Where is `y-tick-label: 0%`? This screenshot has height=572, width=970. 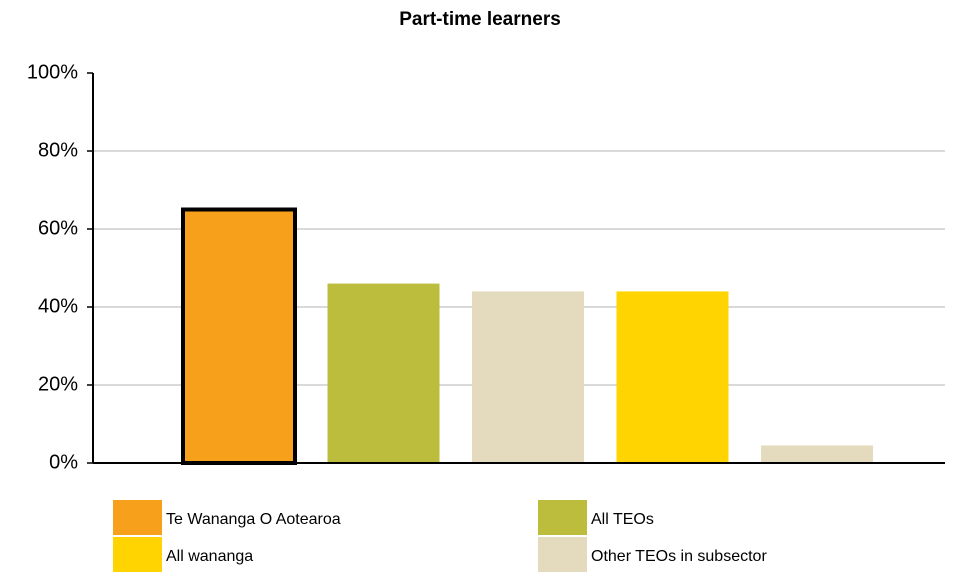 y-tick-label: 0% is located at coordinates (63, 462).